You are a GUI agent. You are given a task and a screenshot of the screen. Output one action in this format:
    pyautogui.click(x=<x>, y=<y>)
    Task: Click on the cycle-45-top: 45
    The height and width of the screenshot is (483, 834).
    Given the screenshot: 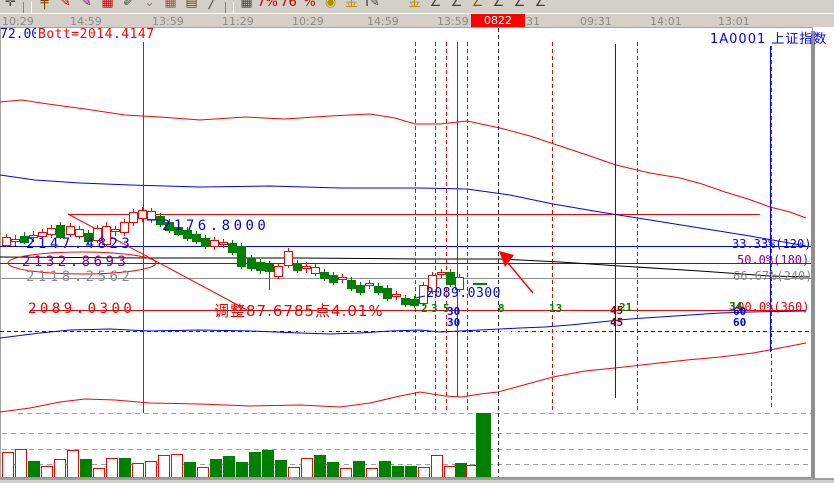 What is the action you would take?
    pyautogui.click(x=617, y=310)
    